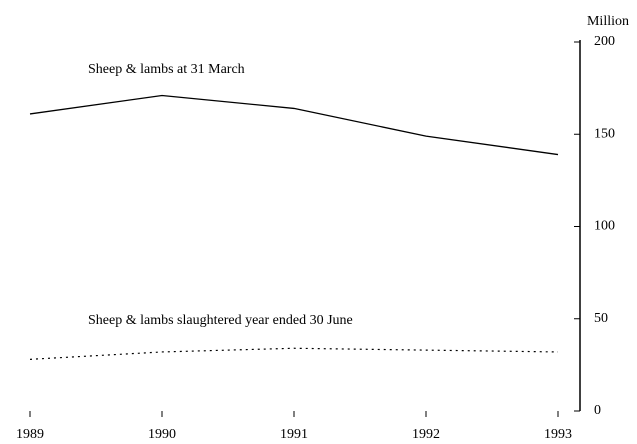  What do you see at coordinates (162, 434) in the screenshot?
I see `x-tick-label: 1990` at bounding box center [162, 434].